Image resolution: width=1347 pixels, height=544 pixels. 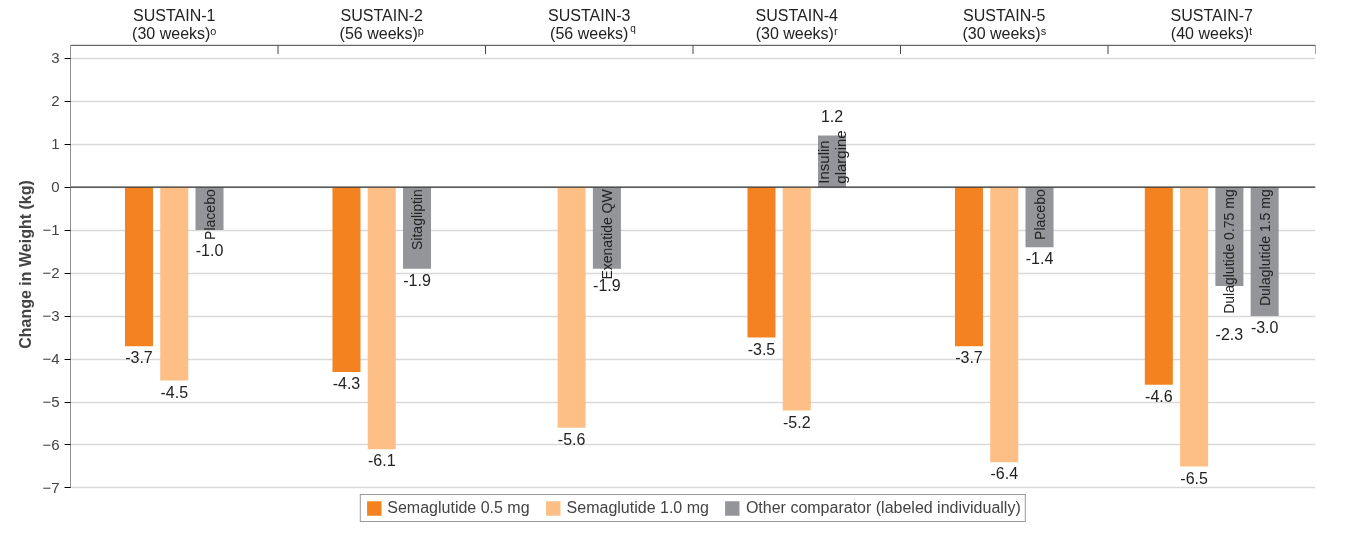 What do you see at coordinates (26, 264) in the screenshot?
I see `y-axis-title: Change in Weight (kg)` at bounding box center [26, 264].